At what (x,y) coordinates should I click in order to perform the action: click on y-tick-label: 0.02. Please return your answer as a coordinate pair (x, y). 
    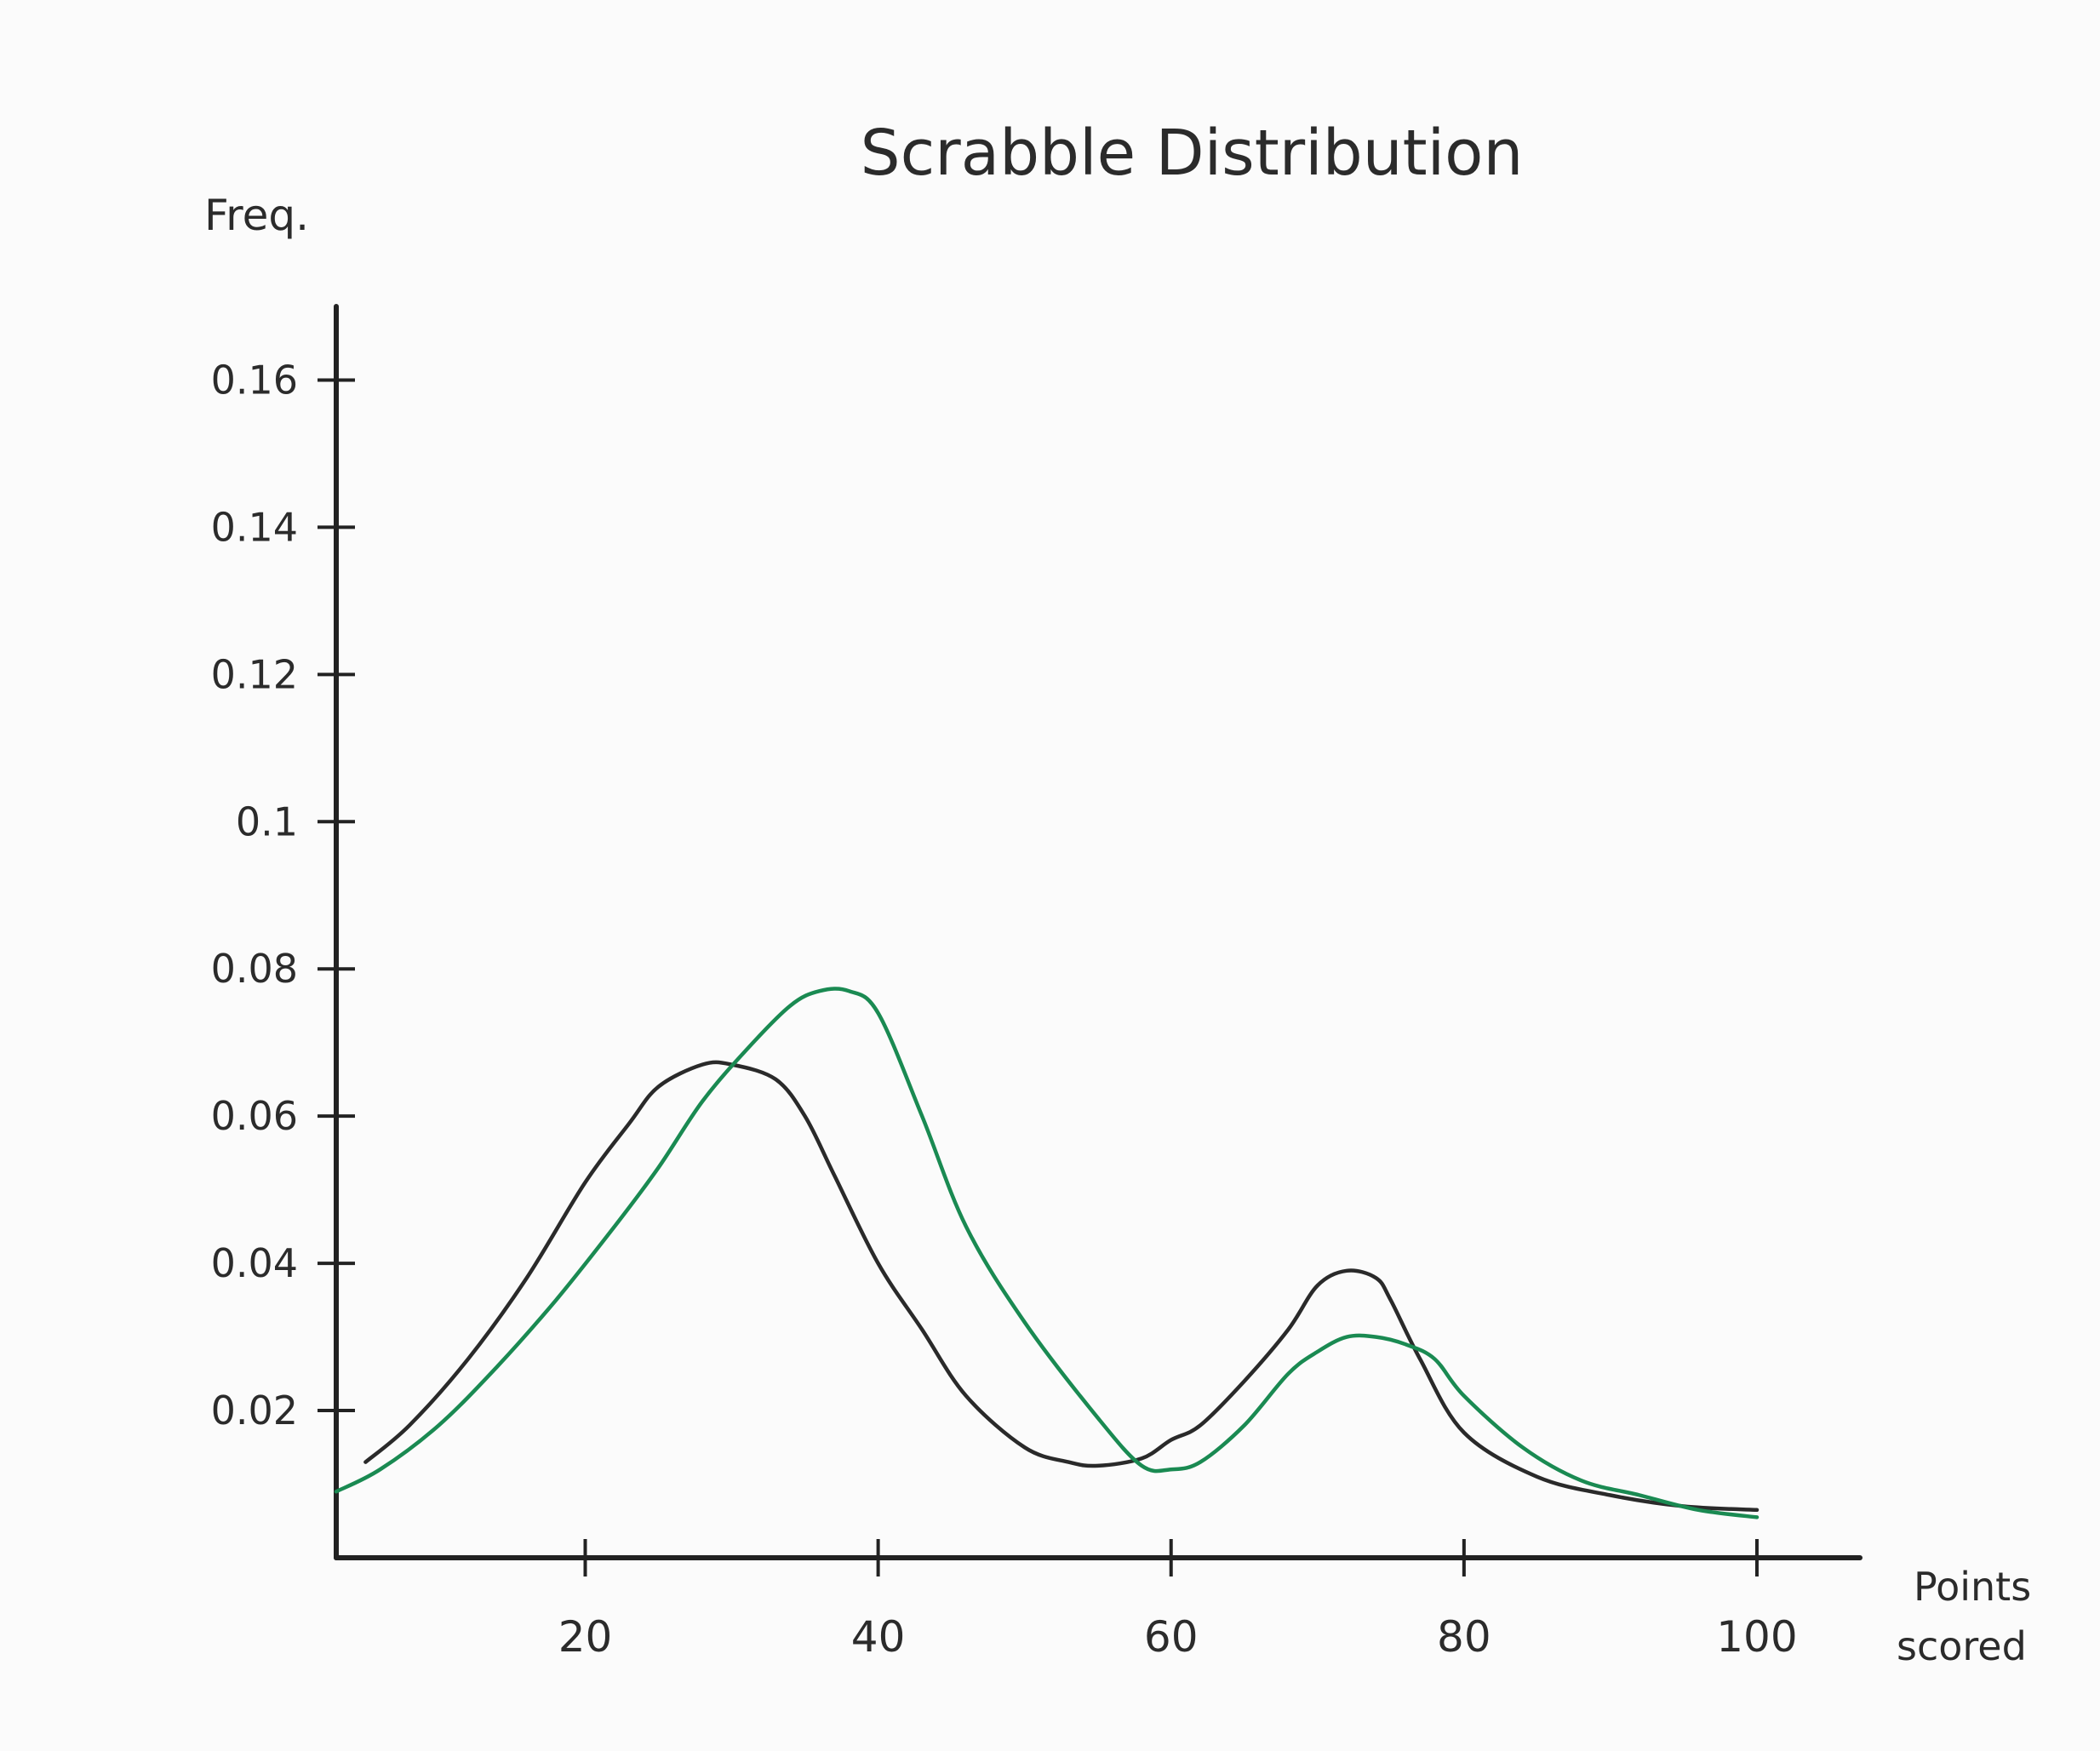
    Looking at the image, I should click on (254, 1410).